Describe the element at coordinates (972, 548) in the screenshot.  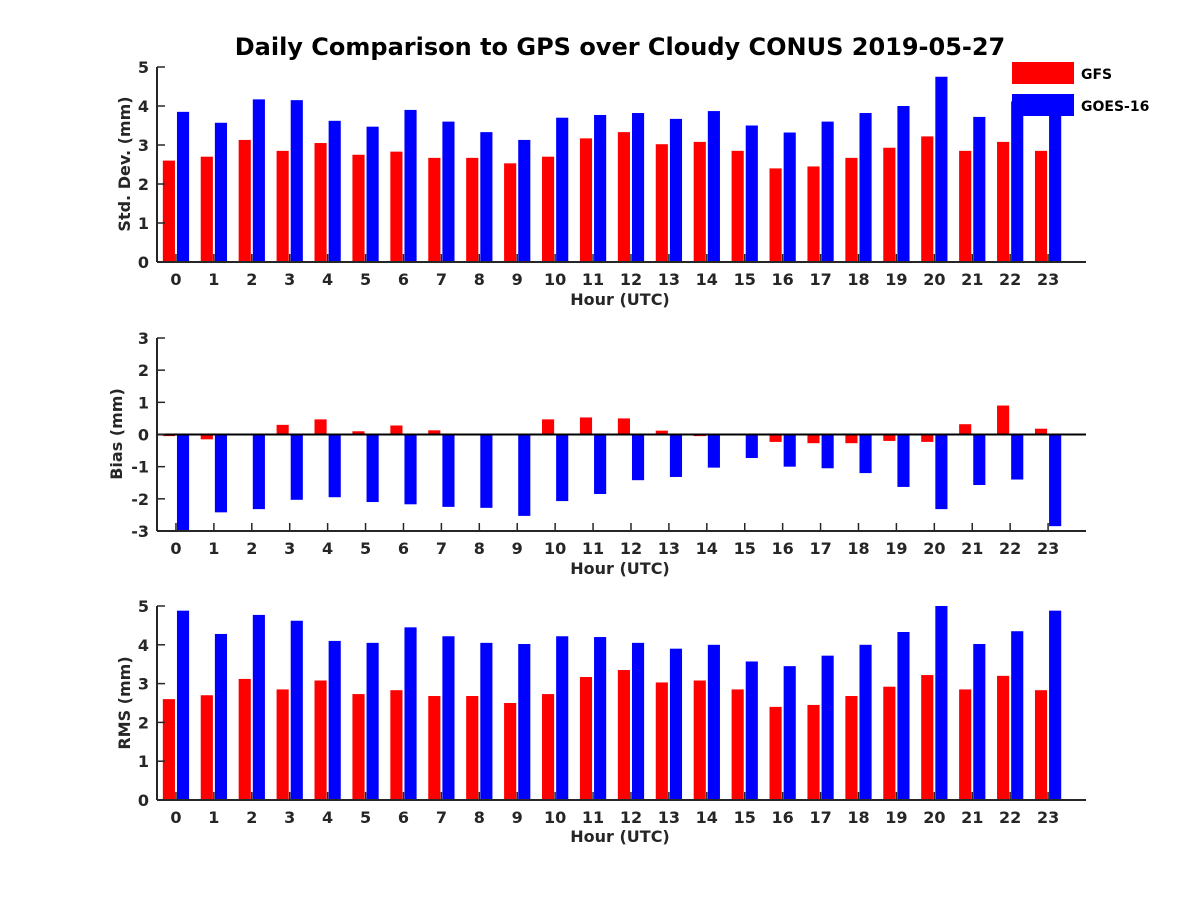
I see `x-tick-label-bias: 21` at that location.